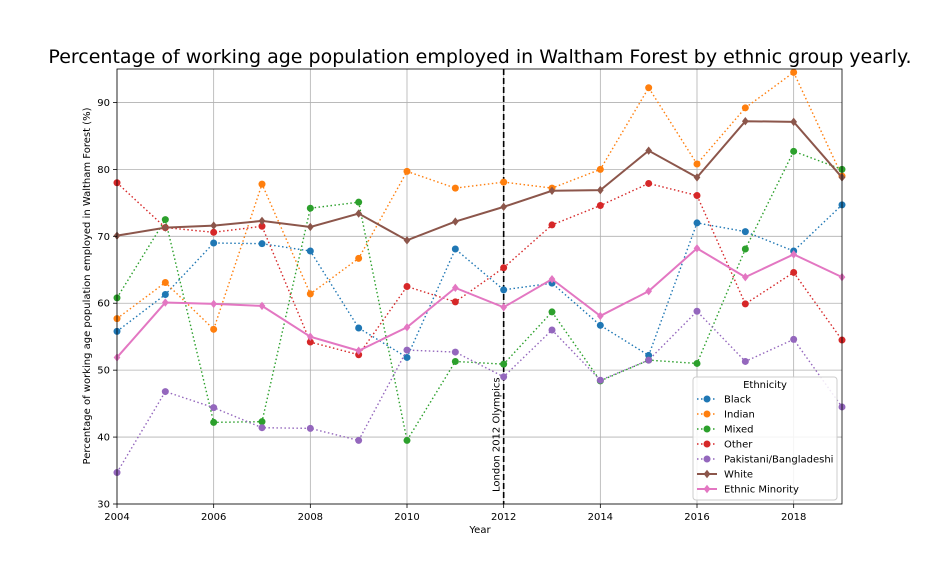 This screenshot has height=576, width=936. I want to click on legend-item-other: Other, so click(725, 445).